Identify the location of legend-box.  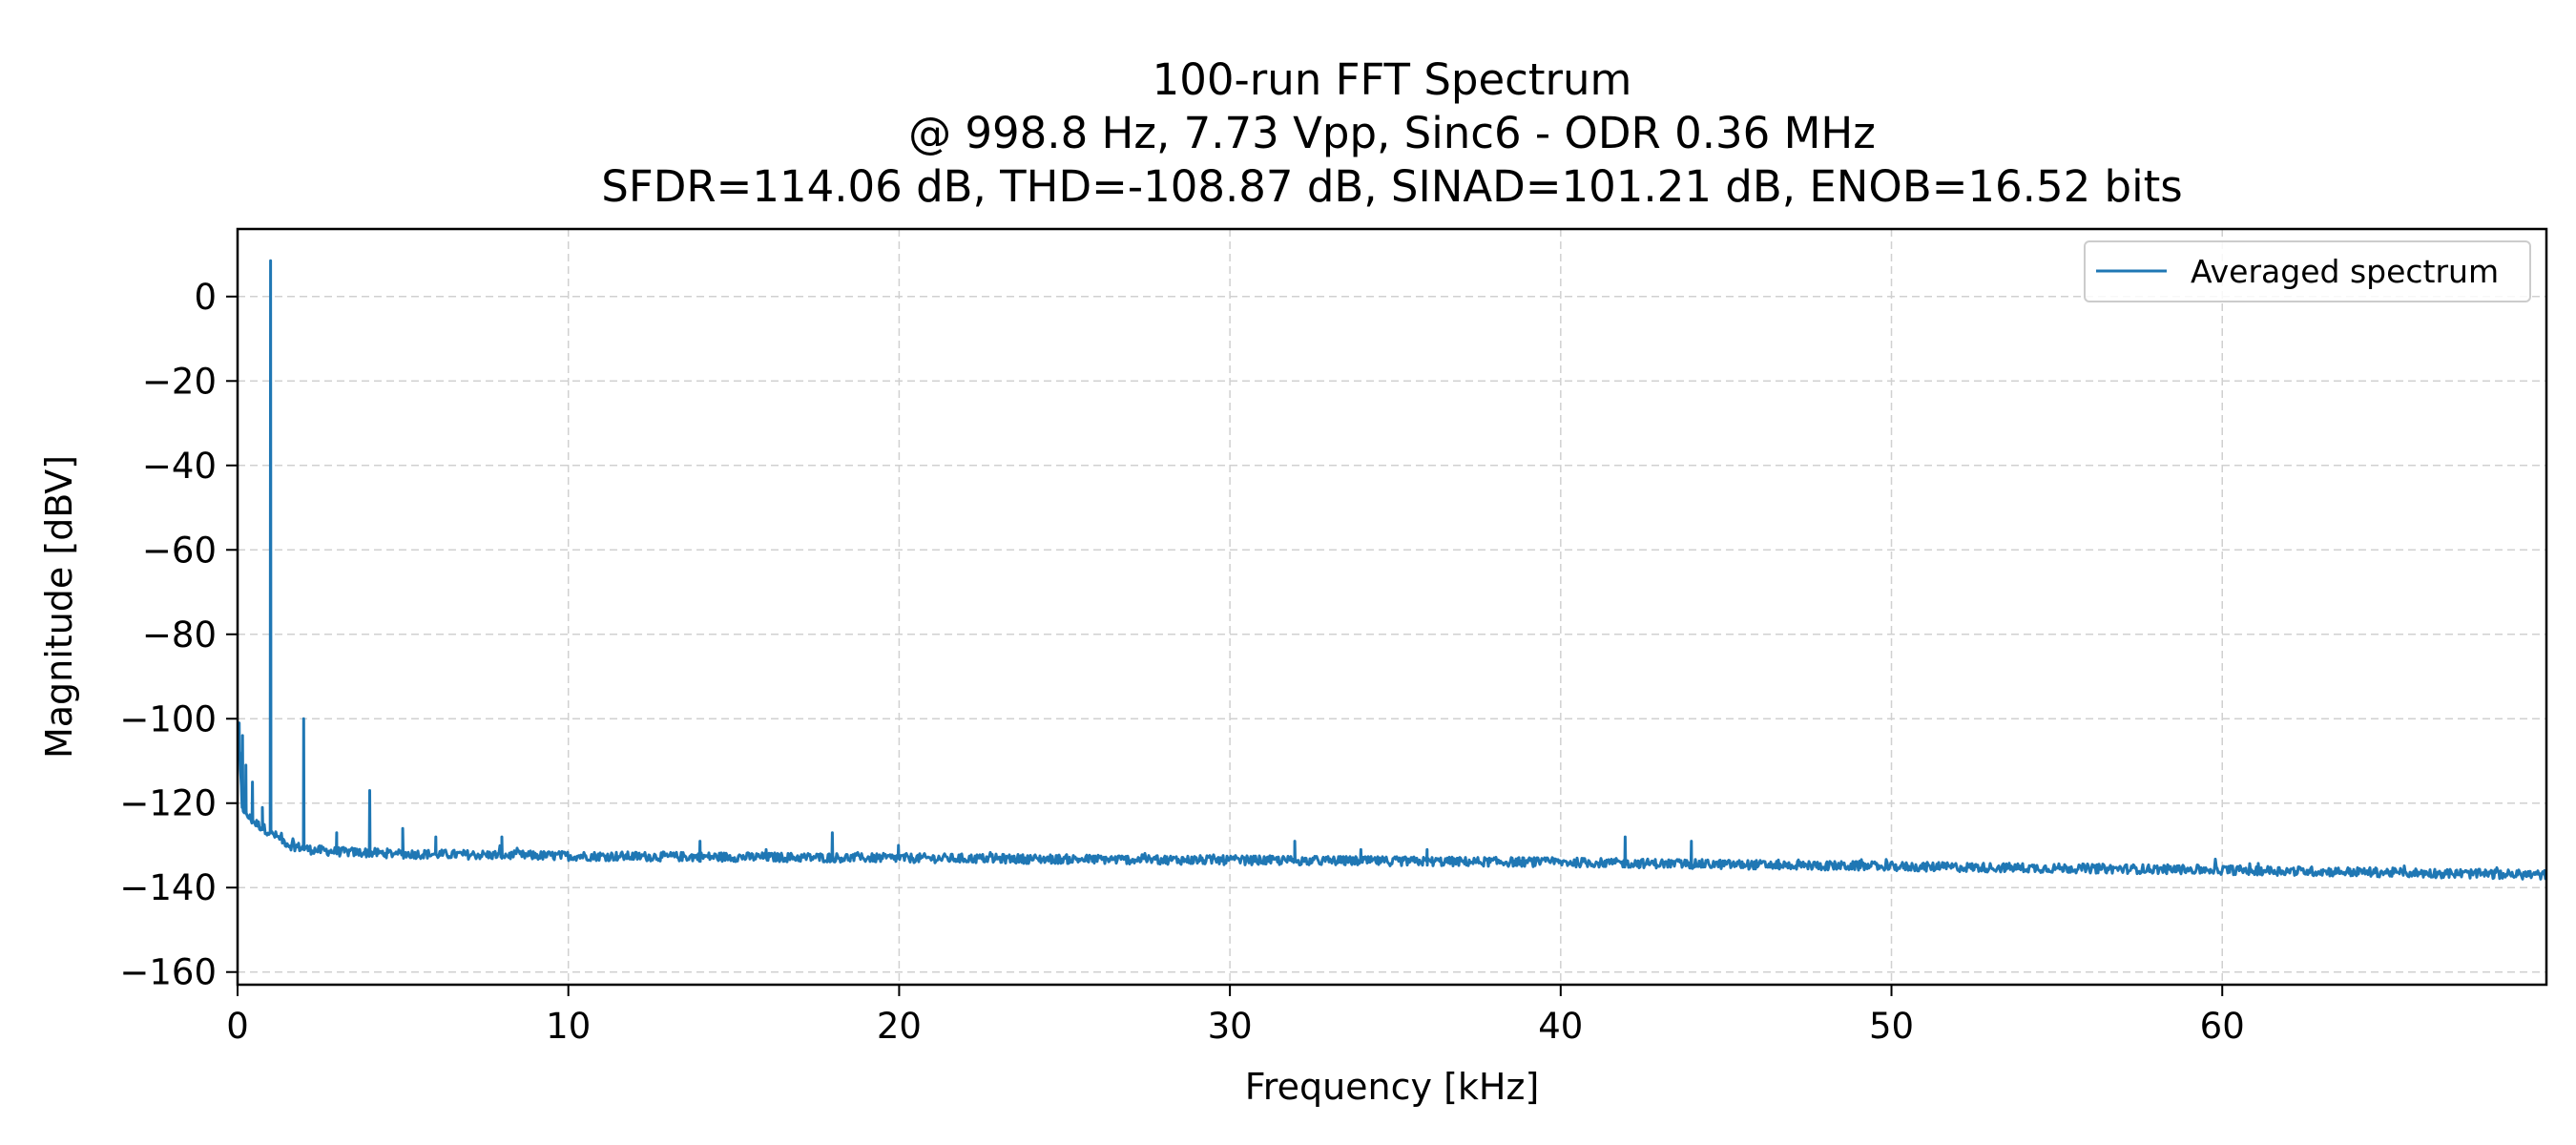
(2307, 271).